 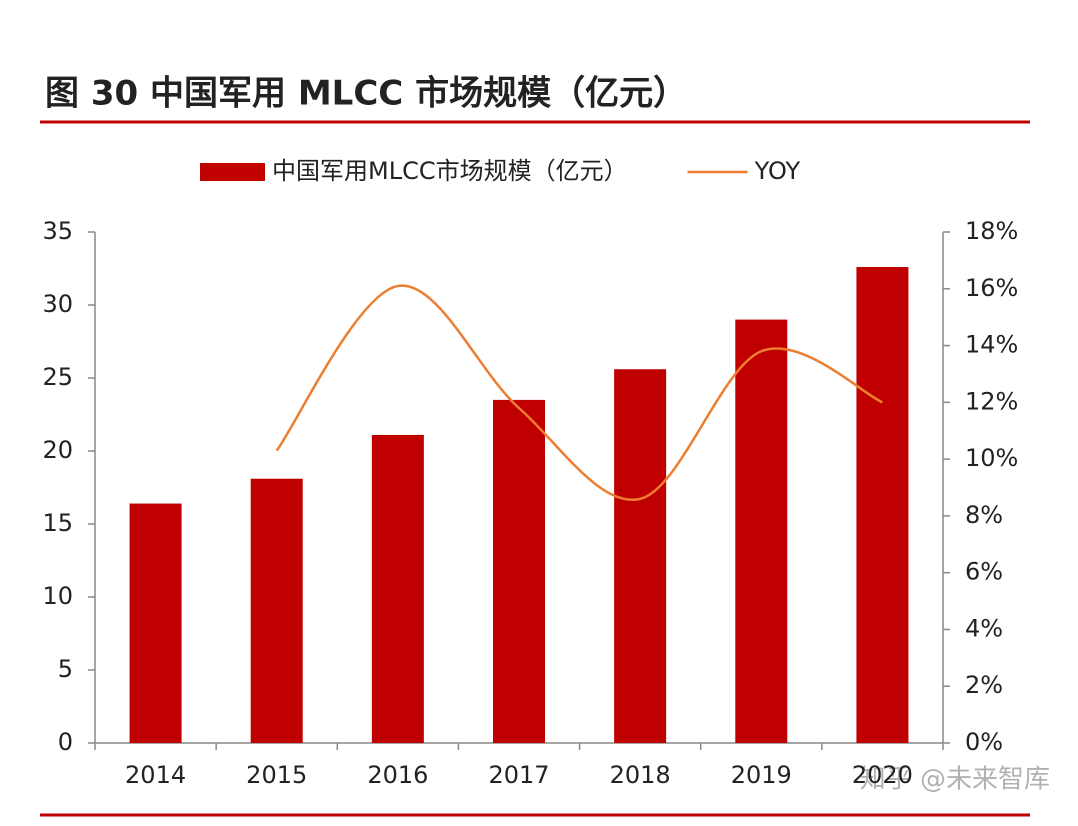 I want to click on x-tick-label: 2015, so click(x=276, y=775).